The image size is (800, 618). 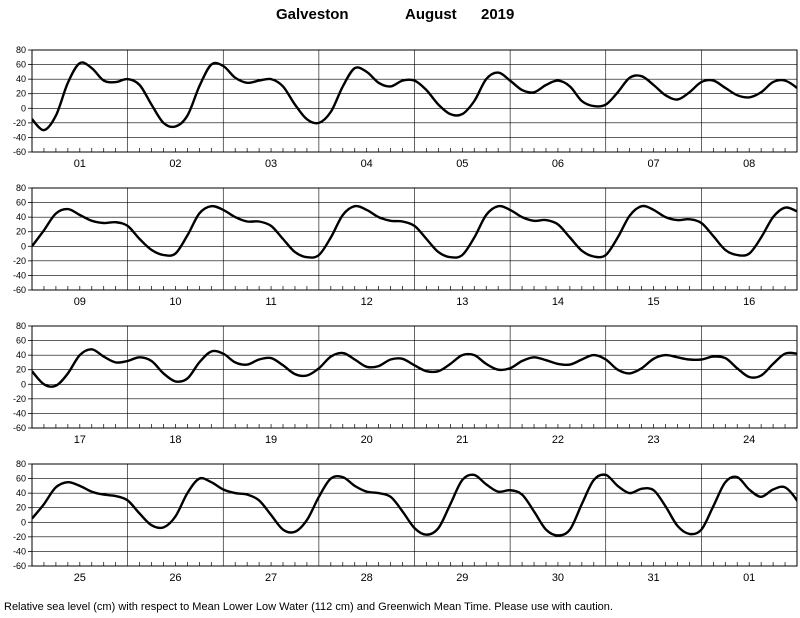 What do you see at coordinates (367, 440) in the screenshot?
I see `day-label: 20` at bounding box center [367, 440].